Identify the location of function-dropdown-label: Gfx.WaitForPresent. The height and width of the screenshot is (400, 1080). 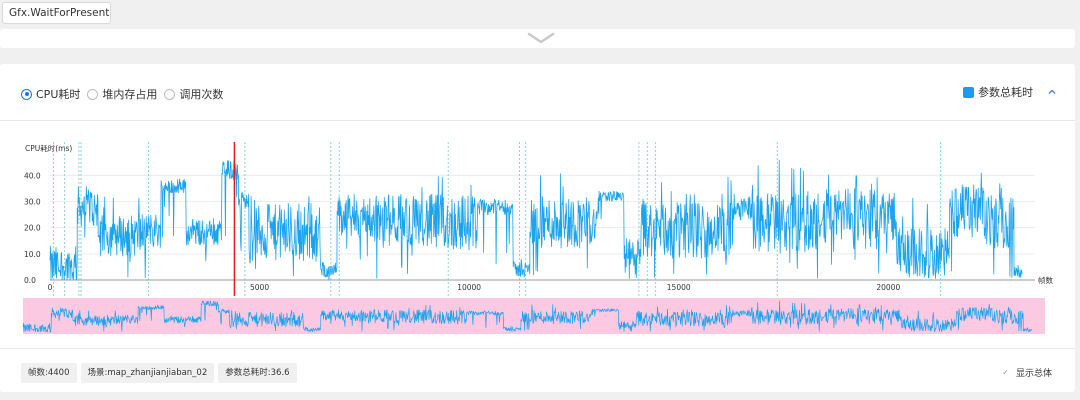
(59, 13).